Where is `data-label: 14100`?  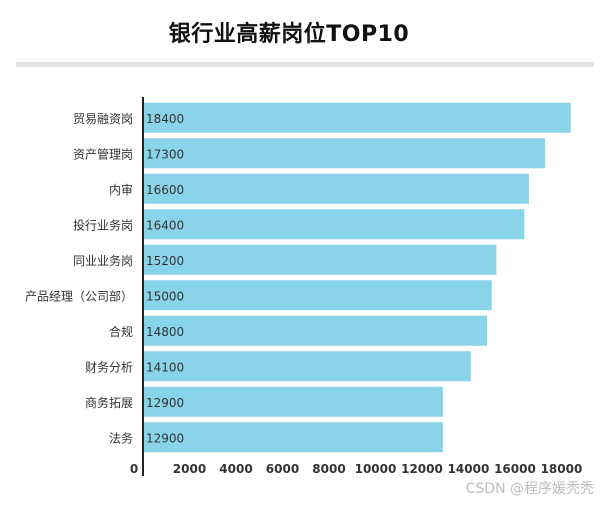 data-label: 14100 is located at coordinates (165, 367).